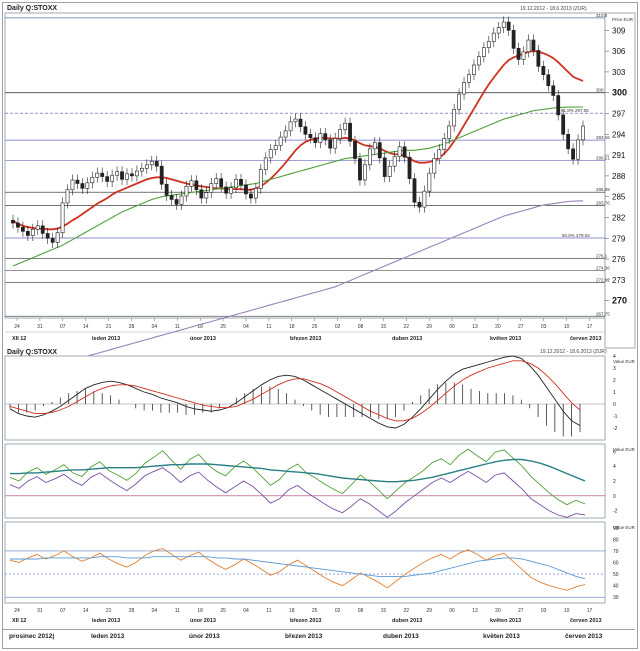  Describe the element at coordinates (616, 587) in the screenshot. I see `rsi-tick-label: 40` at that location.